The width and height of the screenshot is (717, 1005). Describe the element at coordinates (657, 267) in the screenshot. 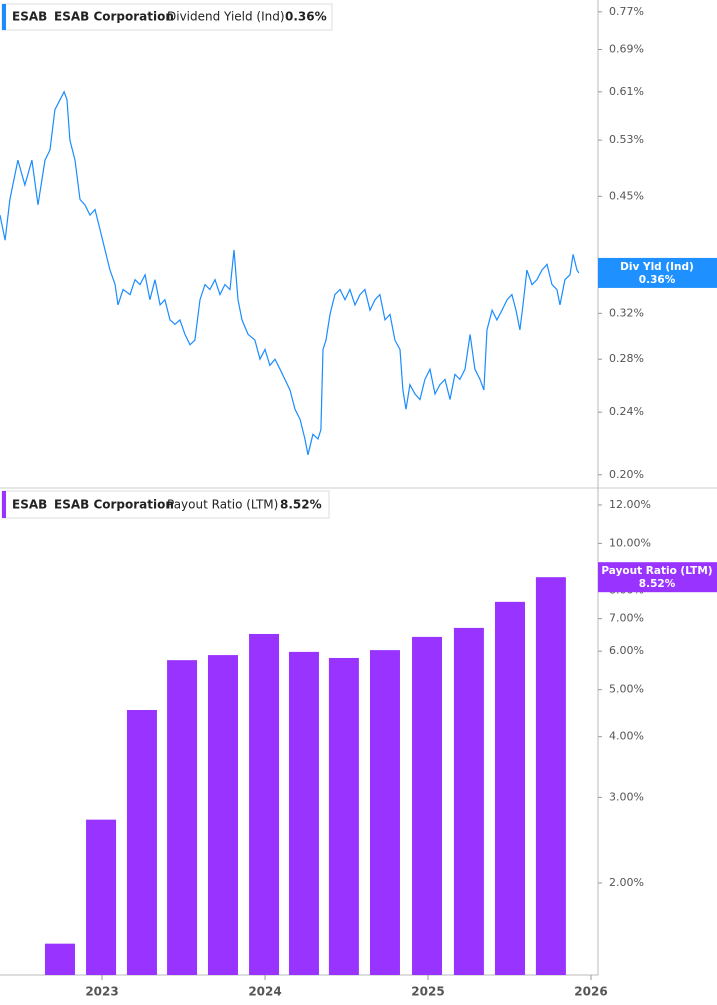

I see `value-tag-name: Div Yld (Ind)` at that location.